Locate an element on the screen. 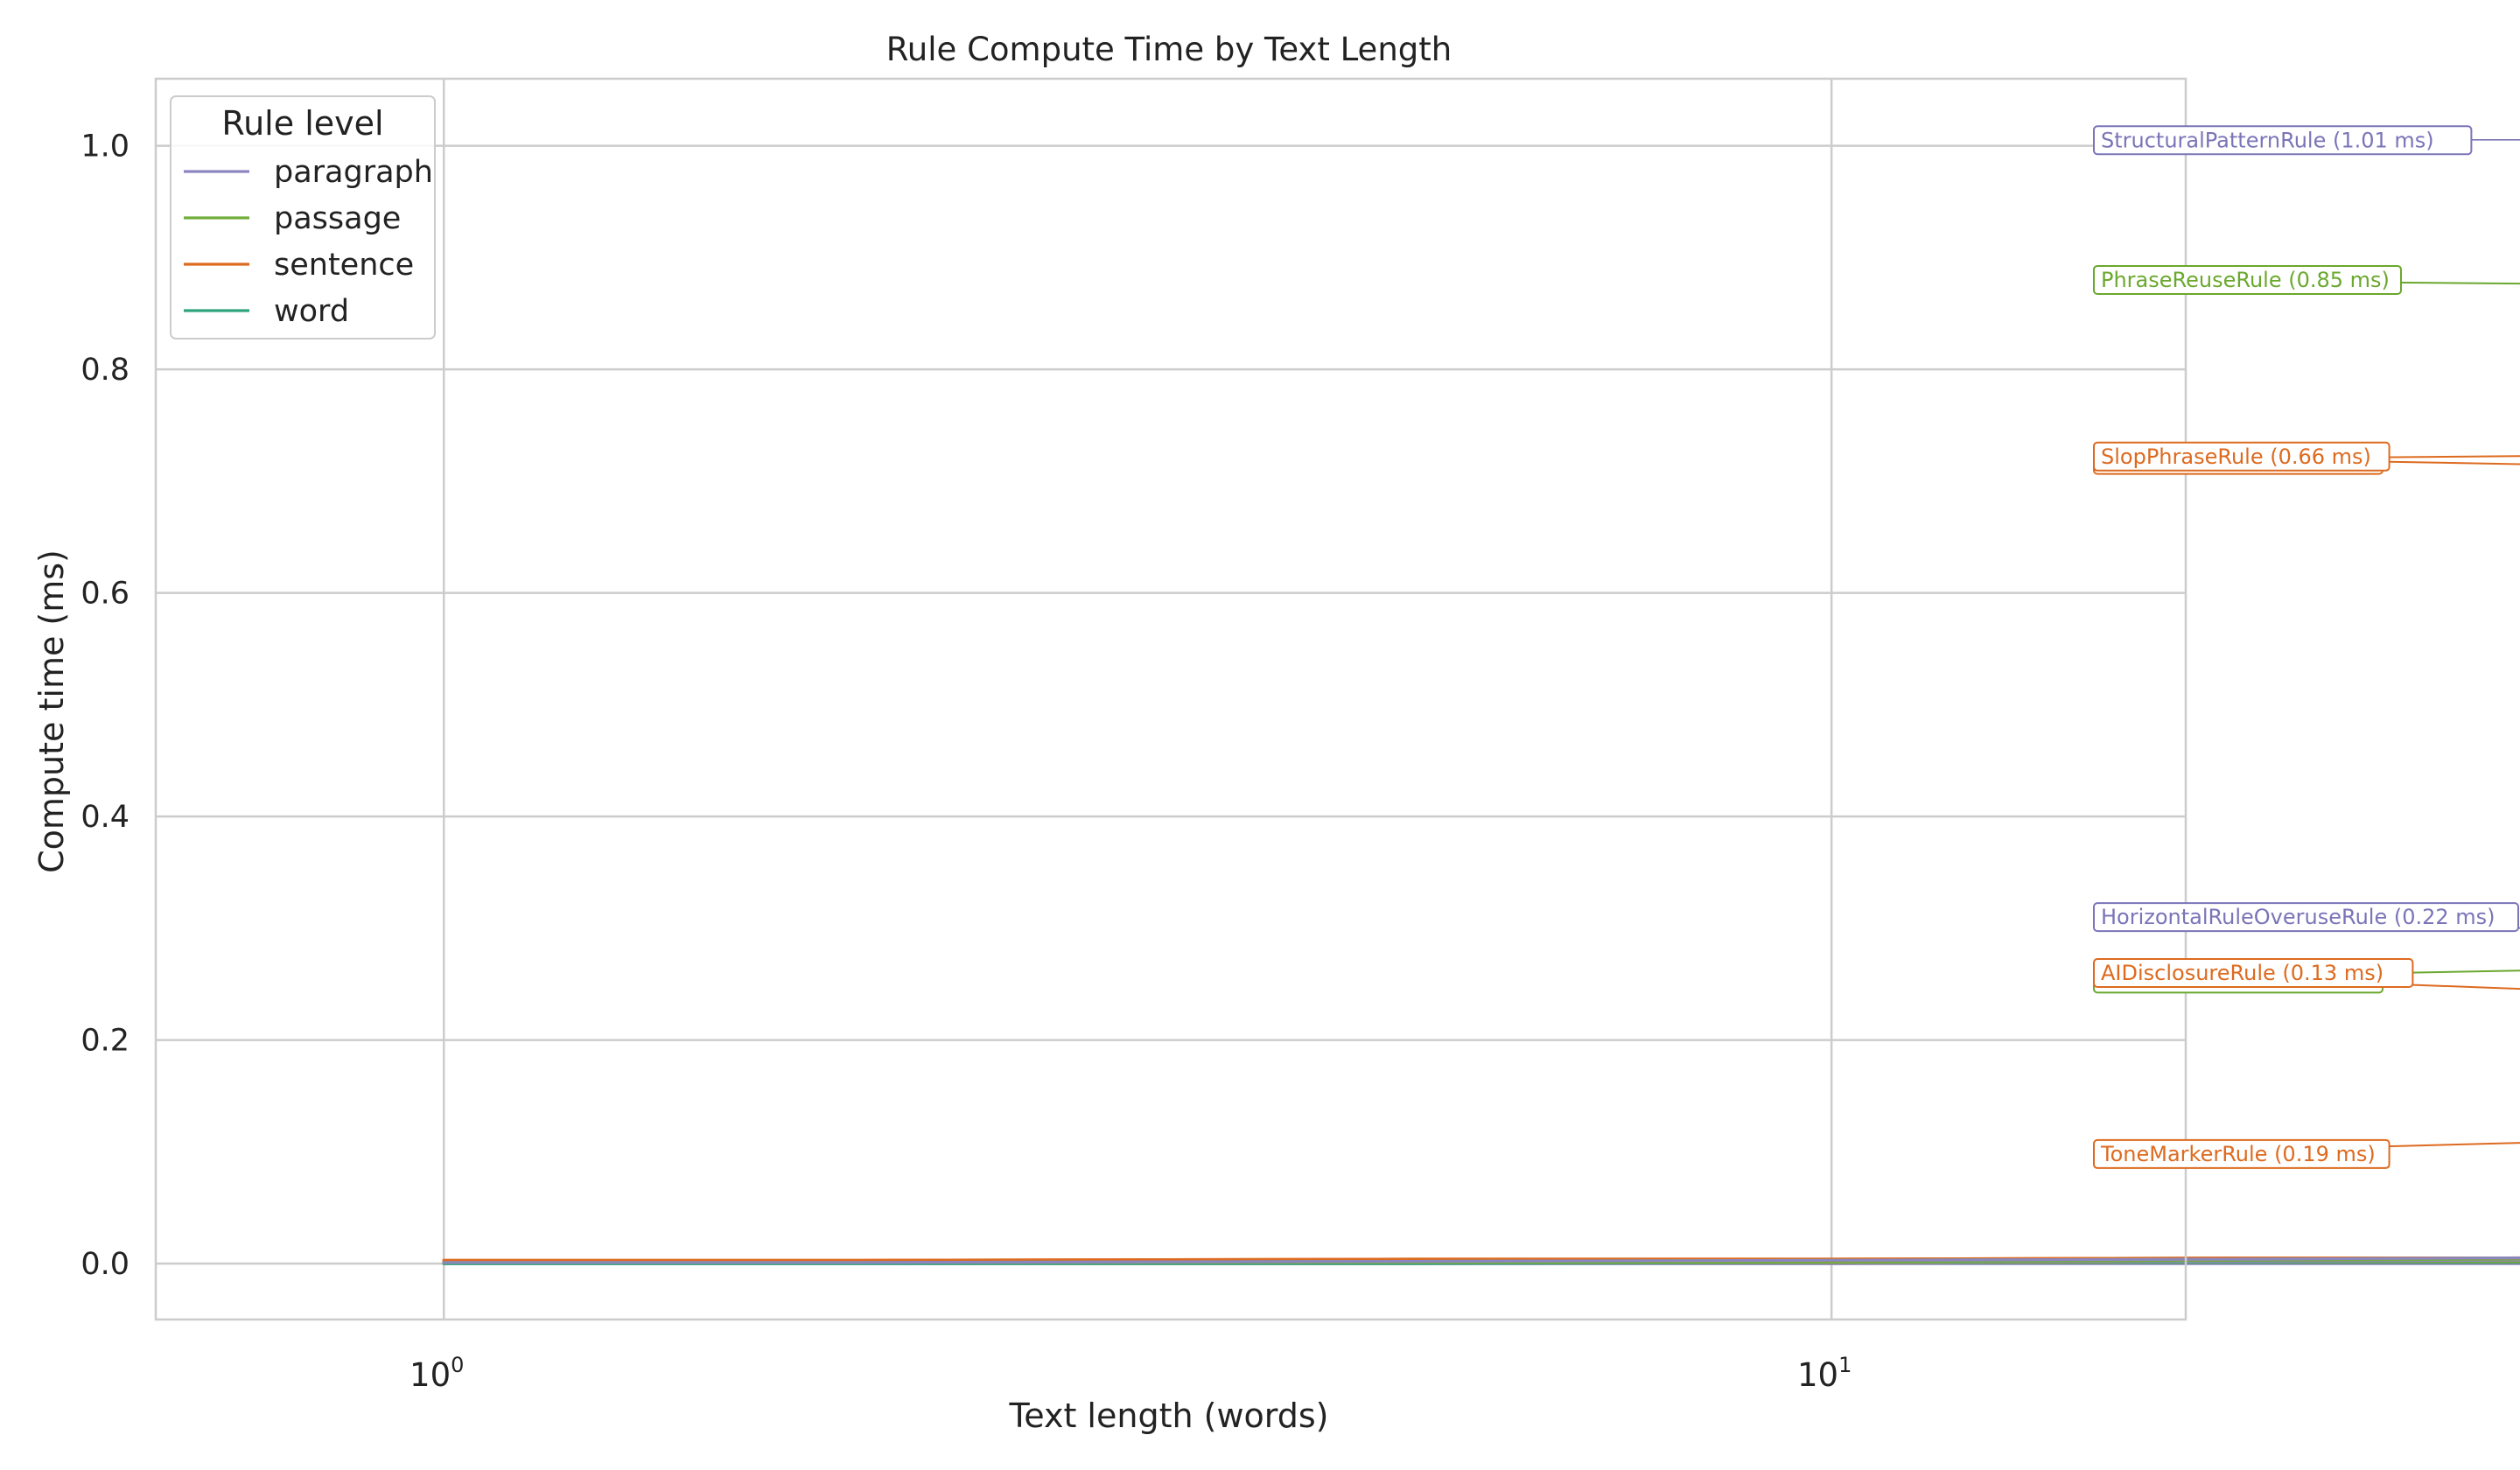  legend-box is located at coordinates (303, 217).